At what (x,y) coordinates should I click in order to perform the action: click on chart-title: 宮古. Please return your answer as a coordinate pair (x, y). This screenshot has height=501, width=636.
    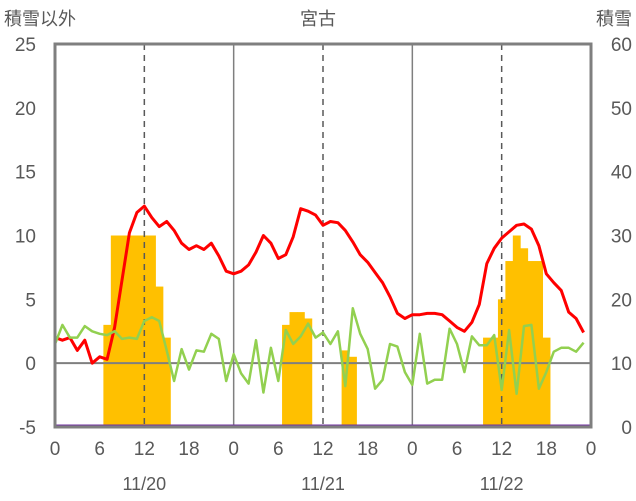
    Looking at the image, I should click on (318, 19).